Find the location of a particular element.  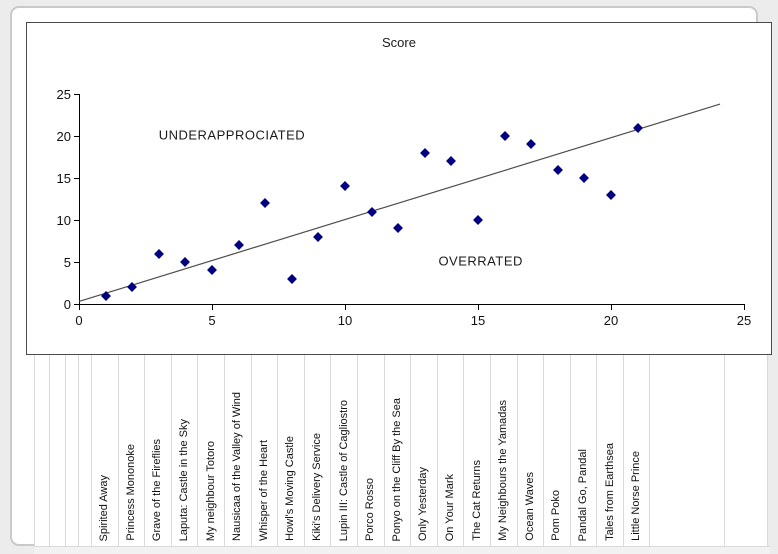

x-tick-label: 0 is located at coordinates (79, 320).